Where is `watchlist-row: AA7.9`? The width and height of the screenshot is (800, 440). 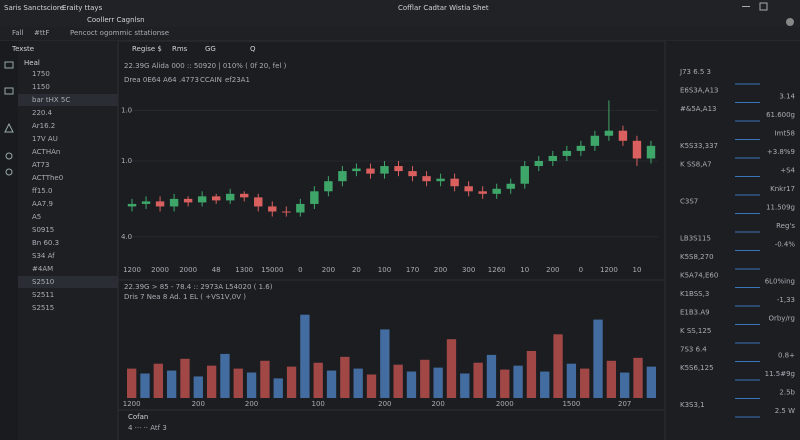 watchlist-row: AA7.9 is located at coordinates (42, 204).